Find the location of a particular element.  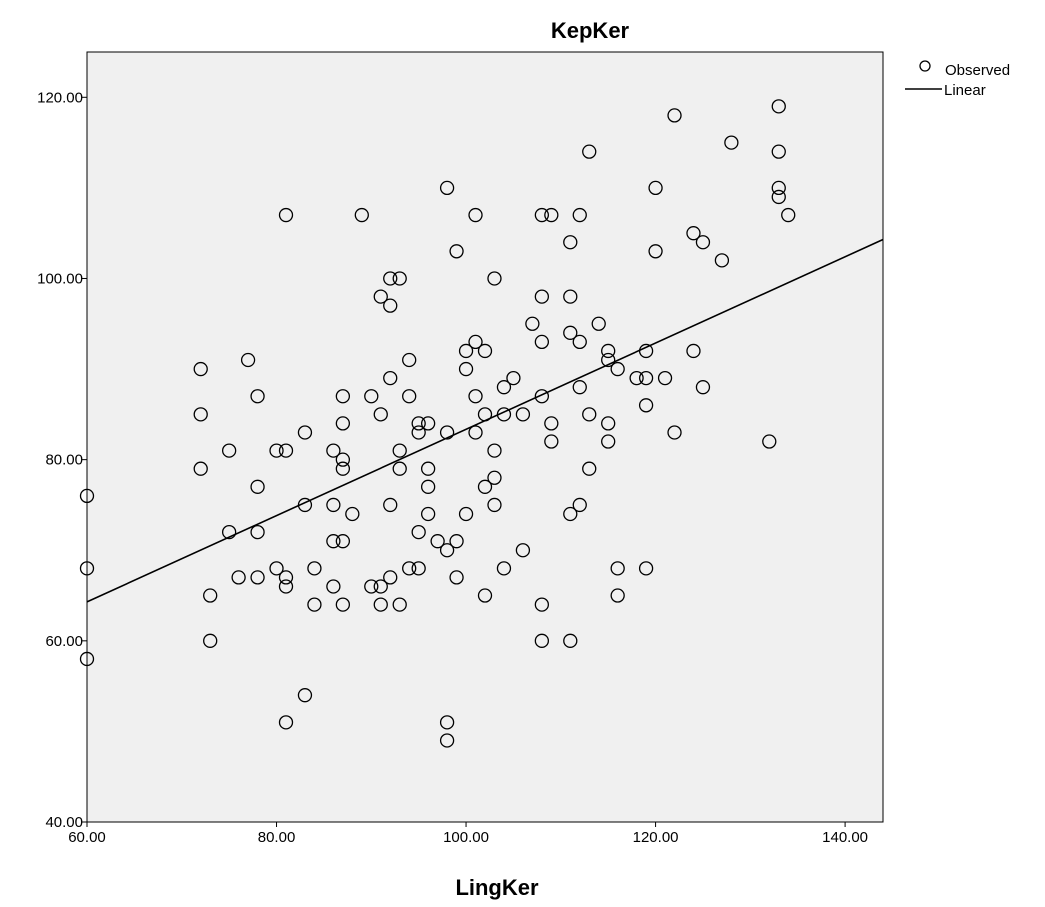

x-ticks: 60.00 80.00 100.00 120.00 140.00 is located at coordinates (468, 834).